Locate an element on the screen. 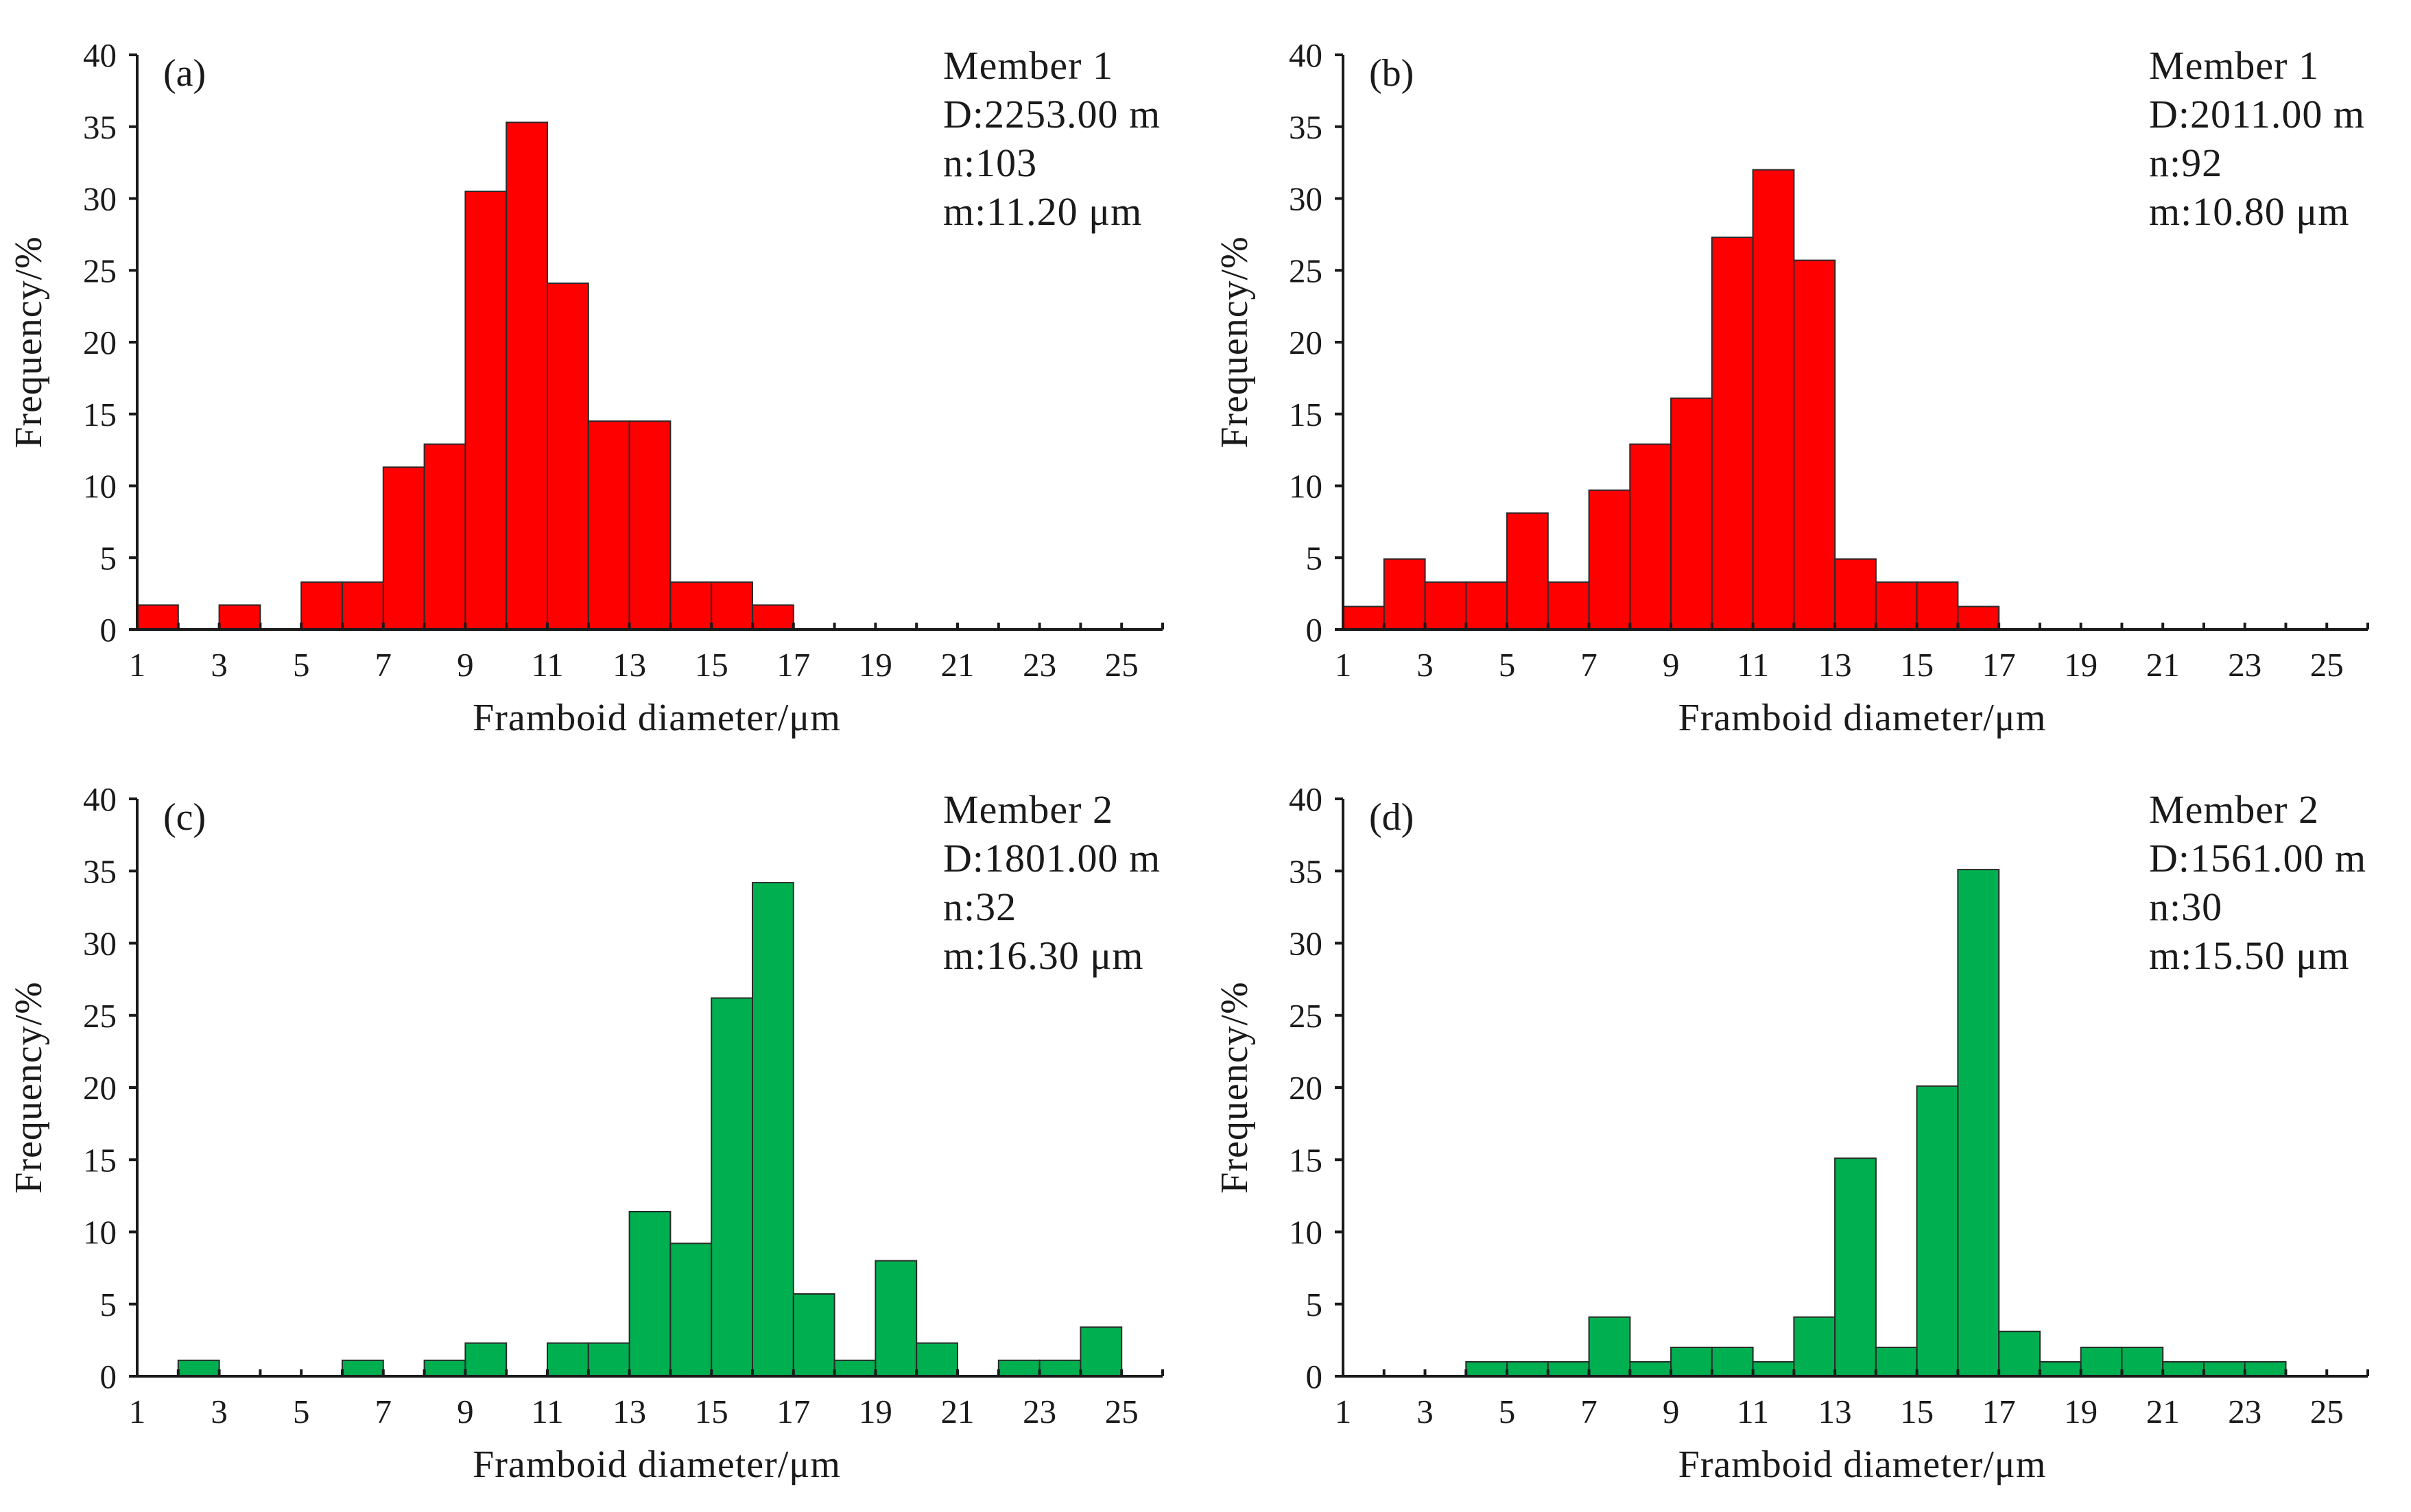 The height and width of the screenshot is (1512, 2411). y-tick-label-a-30: 30 is located at coordinates (100, 199).